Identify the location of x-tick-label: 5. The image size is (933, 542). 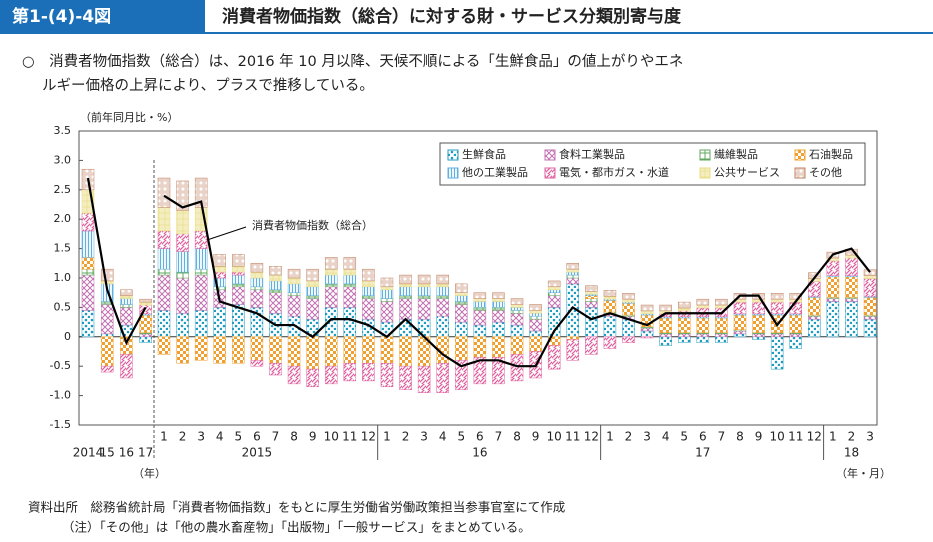
(684, 437).